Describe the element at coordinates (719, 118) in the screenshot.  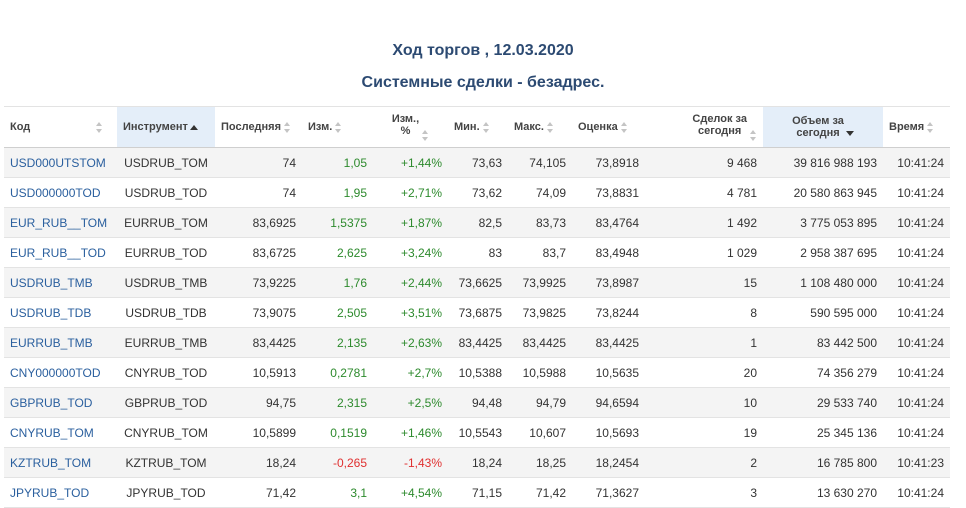
I see `deals-label-line1: Сделок за` at that location.